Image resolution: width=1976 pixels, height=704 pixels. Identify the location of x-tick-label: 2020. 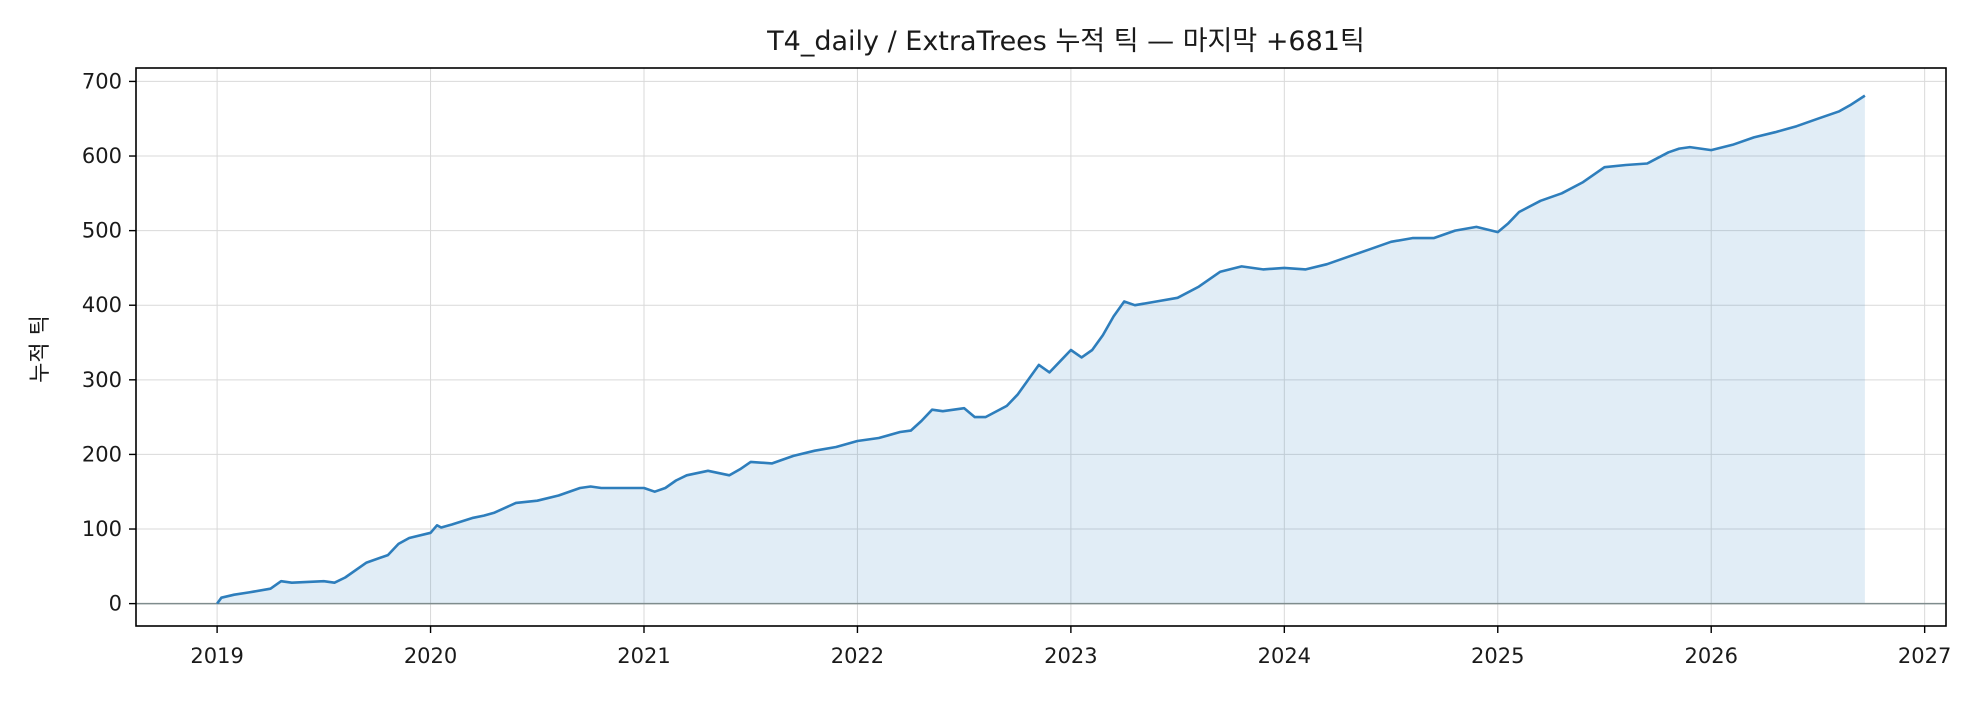
(430, 656).